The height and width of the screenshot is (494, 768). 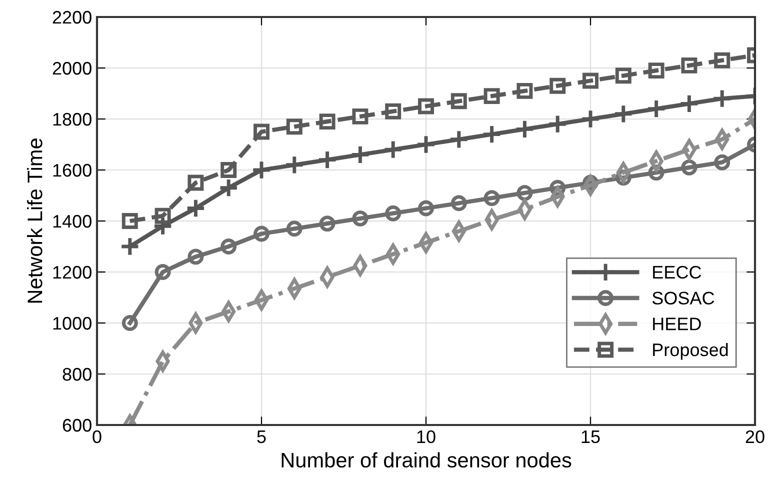 I want to click on y-tick-label: 1000, so click(x=72, y=323).